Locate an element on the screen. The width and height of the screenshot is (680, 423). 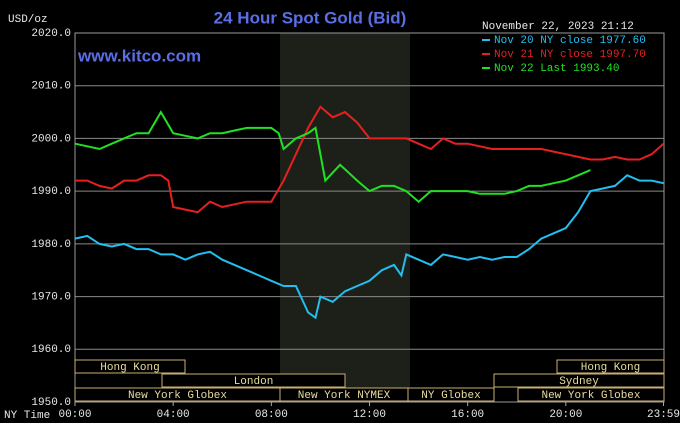
x-tick-label: 08:00 is located at coordinates (271, 415).